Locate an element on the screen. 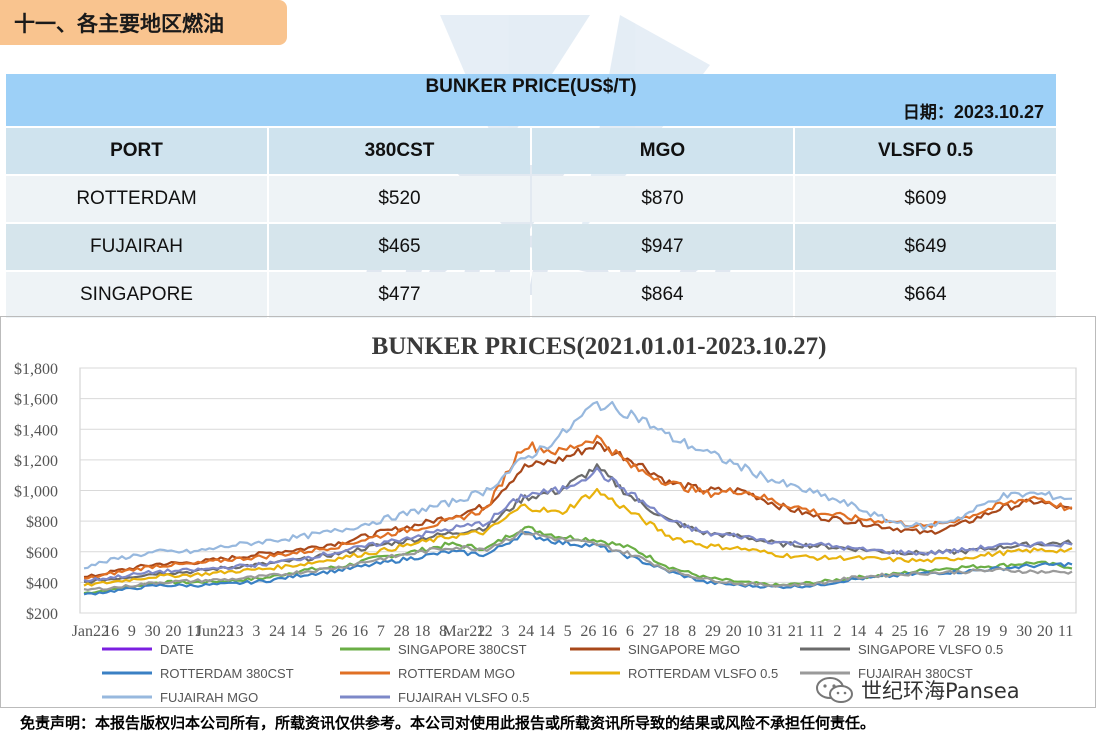  price-cell: $870 is located at coordinates (662, 199).